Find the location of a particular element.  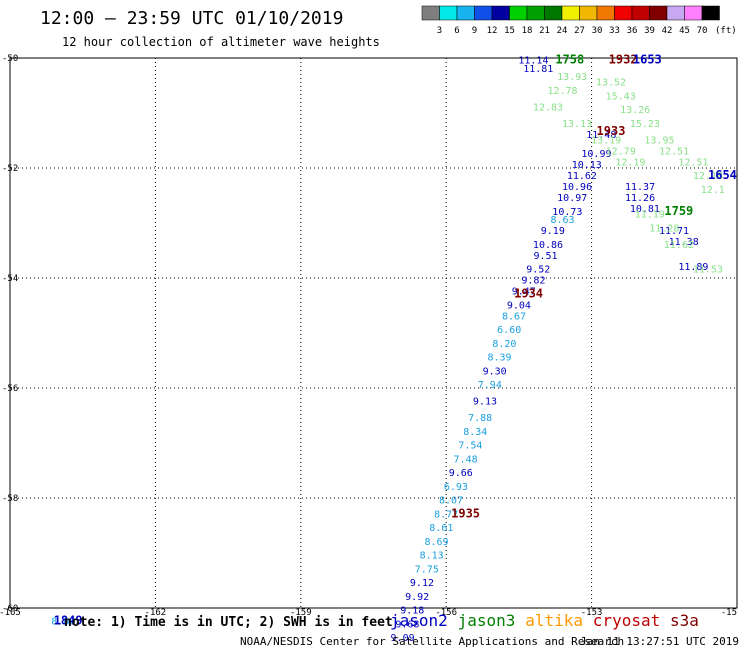

legend-jason2: jason2 is located at coordinates (419, 620).